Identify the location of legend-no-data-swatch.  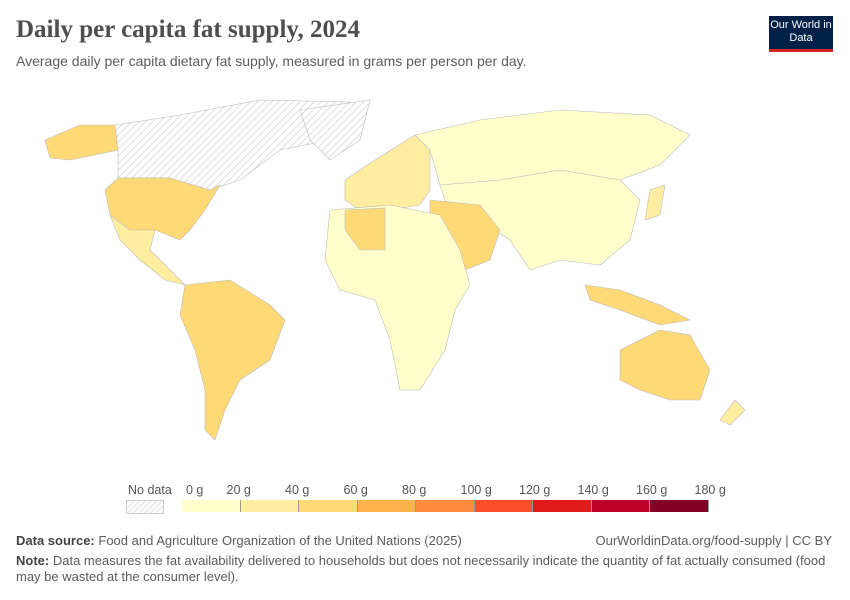
(145, 507).